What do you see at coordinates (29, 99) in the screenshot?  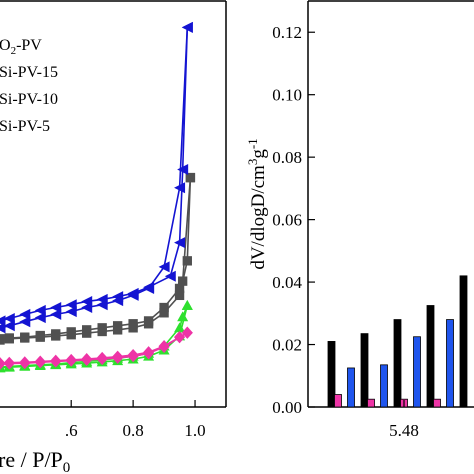 I see `legend-entry: Si-PV-10` at bounding box center [29, 99].